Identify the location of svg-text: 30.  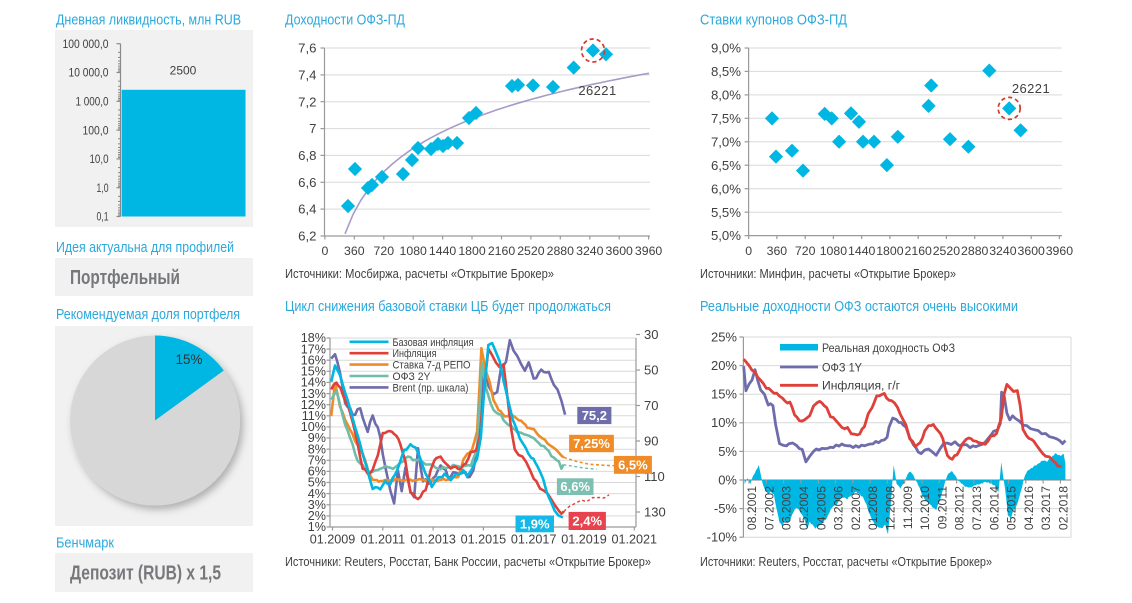
(651, 334).